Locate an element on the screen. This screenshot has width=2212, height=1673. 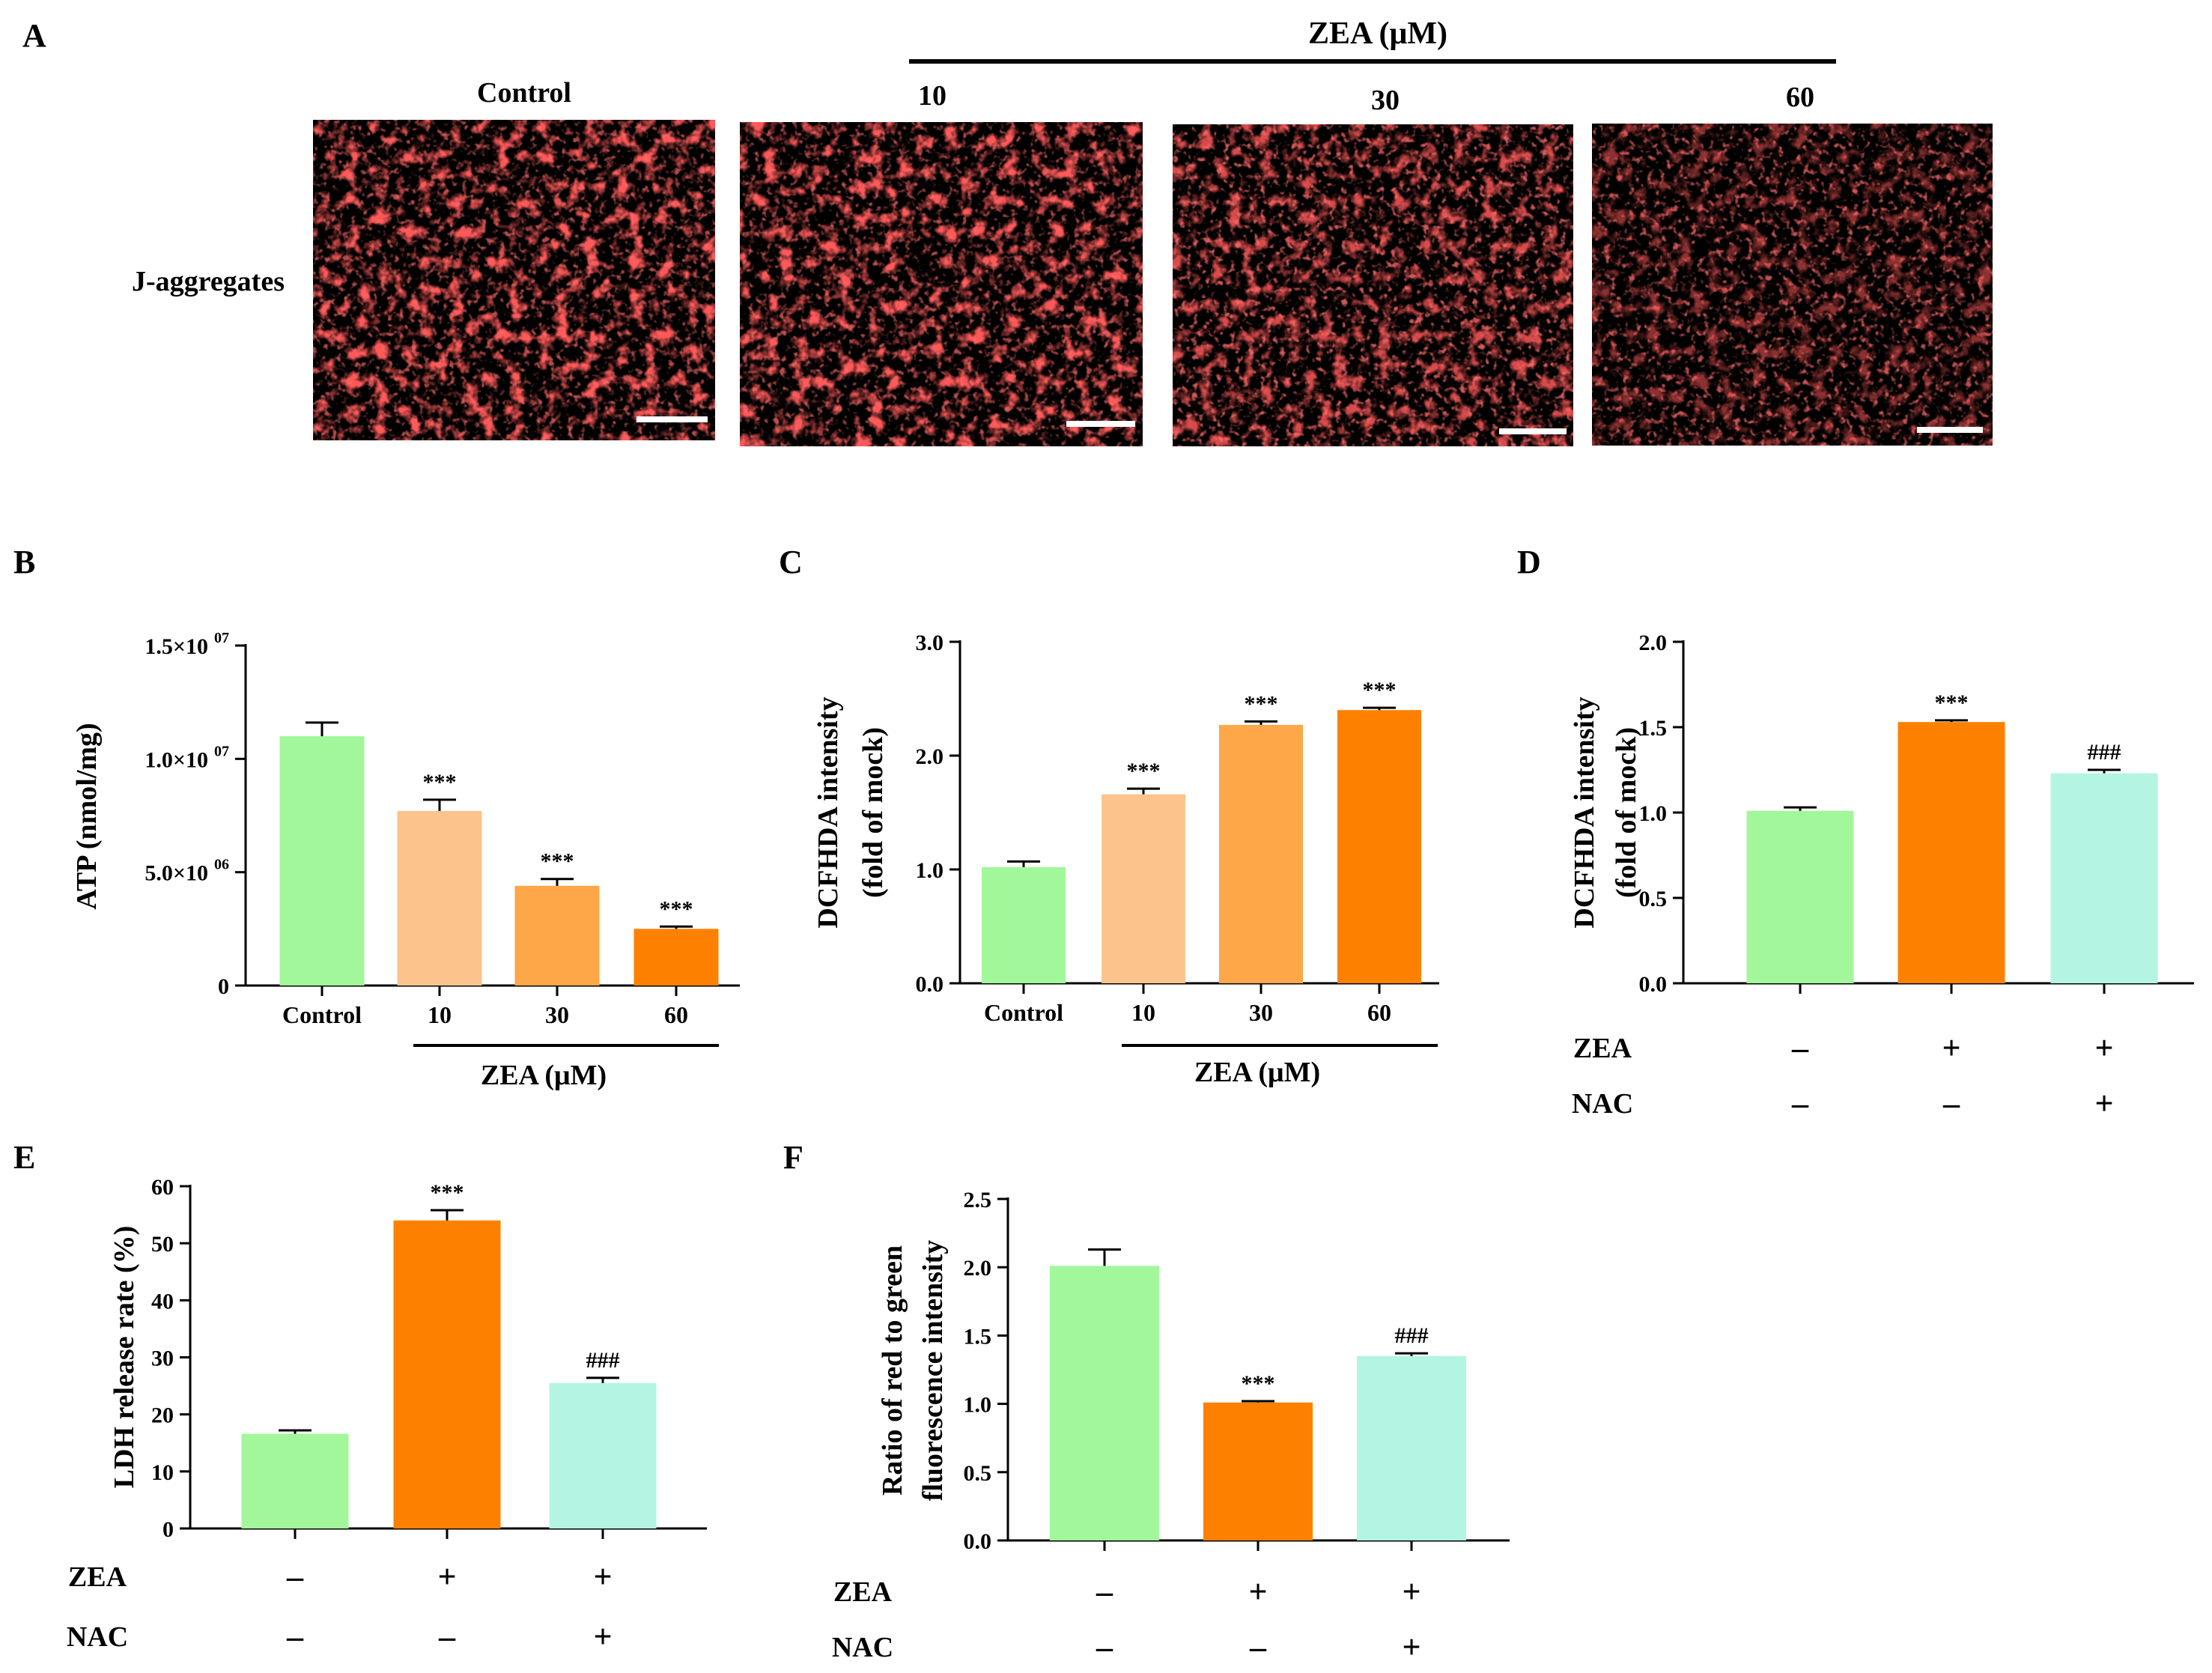
y-axis-label: Ratio of red to green is located at coordinates (892, 1370).